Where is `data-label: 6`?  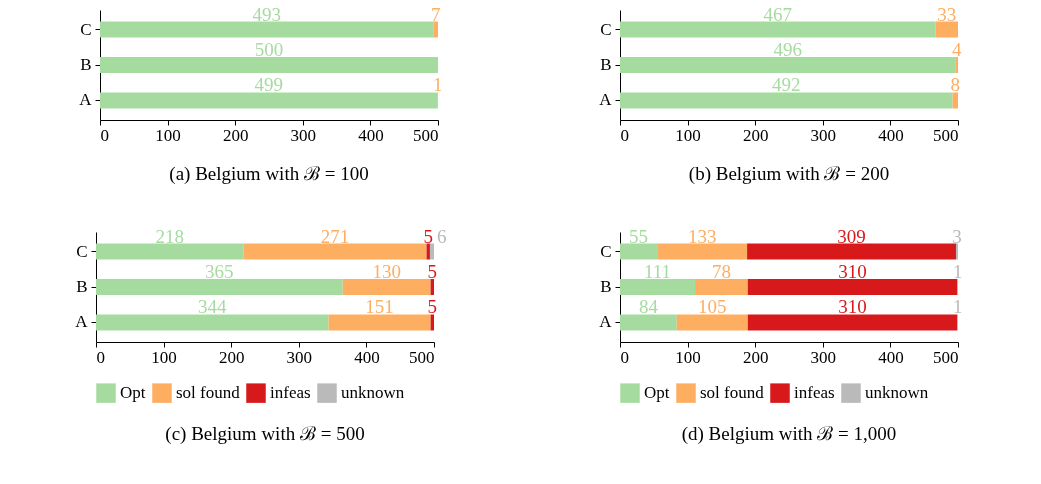 data-label: 6 is located at coordinates (441, 236).